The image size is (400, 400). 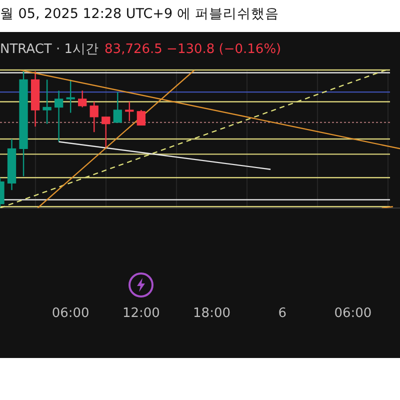 What do you see at coordinates (193, 49) in the screenshot?
I see `text: 83,726.5 −130.8 (−0.16%)` at bounding box center [193, 49].